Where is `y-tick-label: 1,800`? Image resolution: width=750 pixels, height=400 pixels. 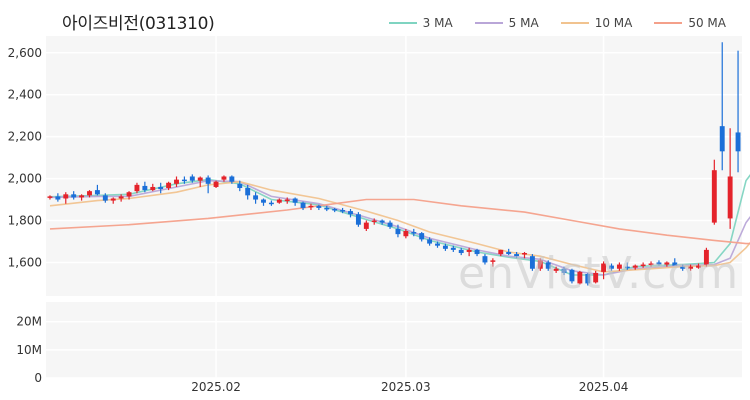
y-tick-label: 1,800 is located at coordinates (25, 221).